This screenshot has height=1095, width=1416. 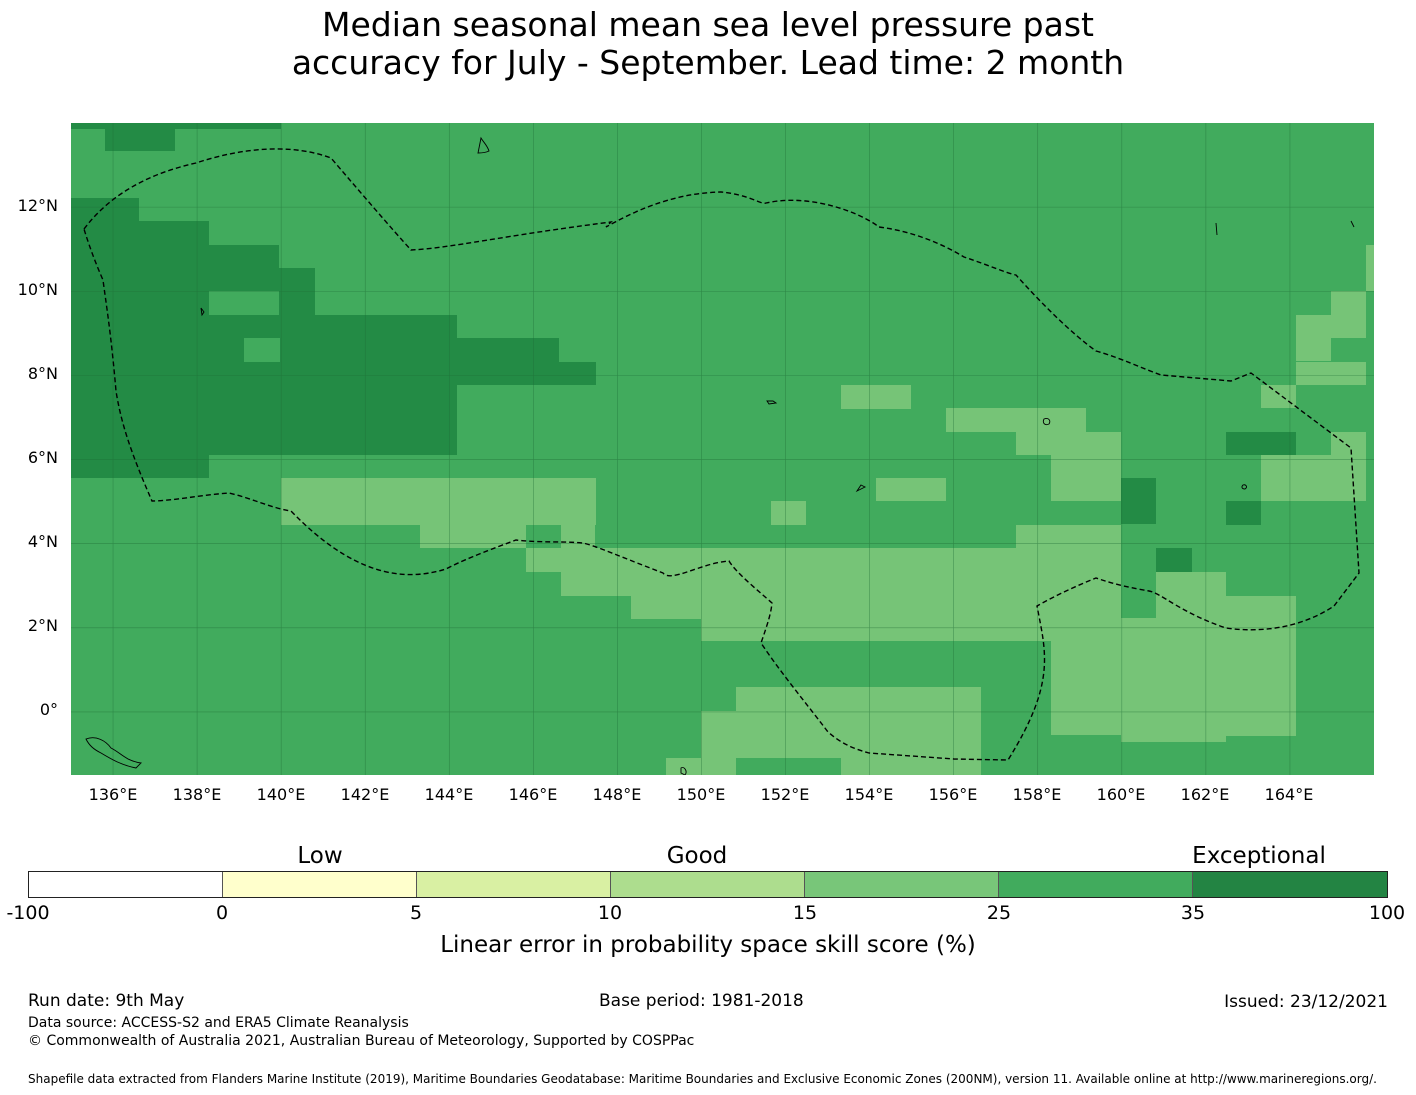 I want to click on colorbar-tick: 5, so click(x=416, y=913).